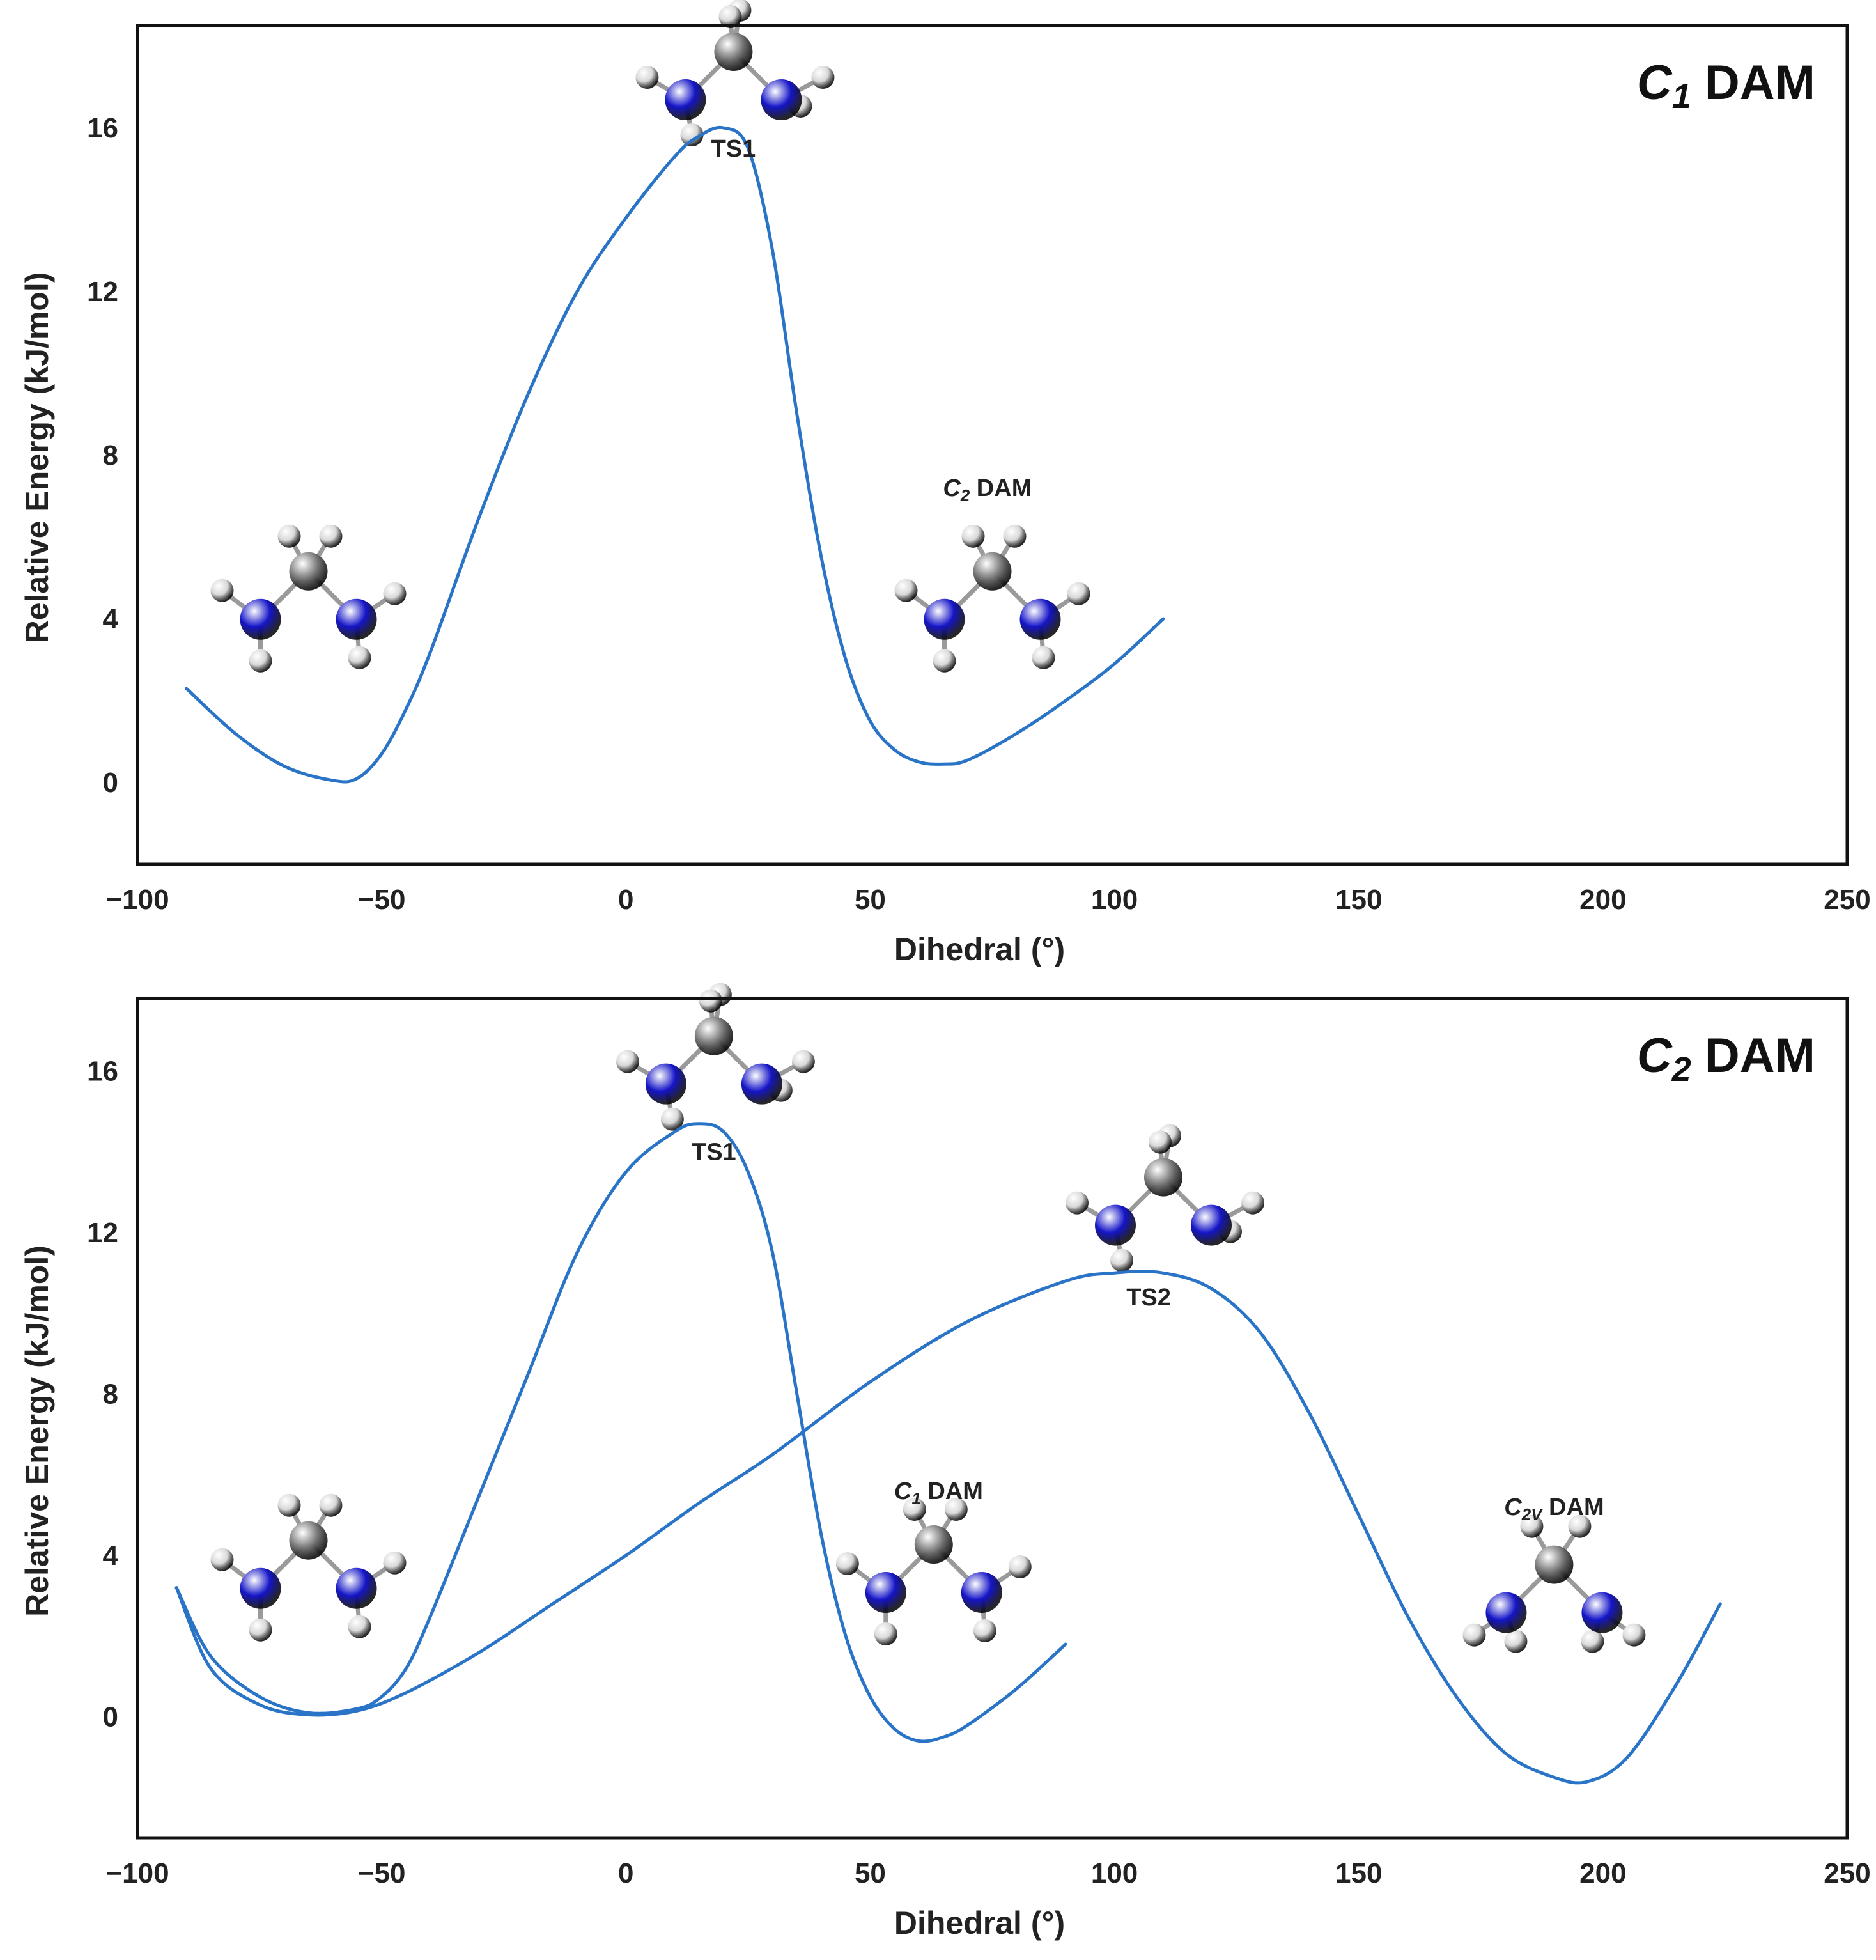 This screenshot has width=1876, height=1960. Describe the element at coordinates (110, 455) in the screenshot. I see `y-tick-label: 8` at that location.